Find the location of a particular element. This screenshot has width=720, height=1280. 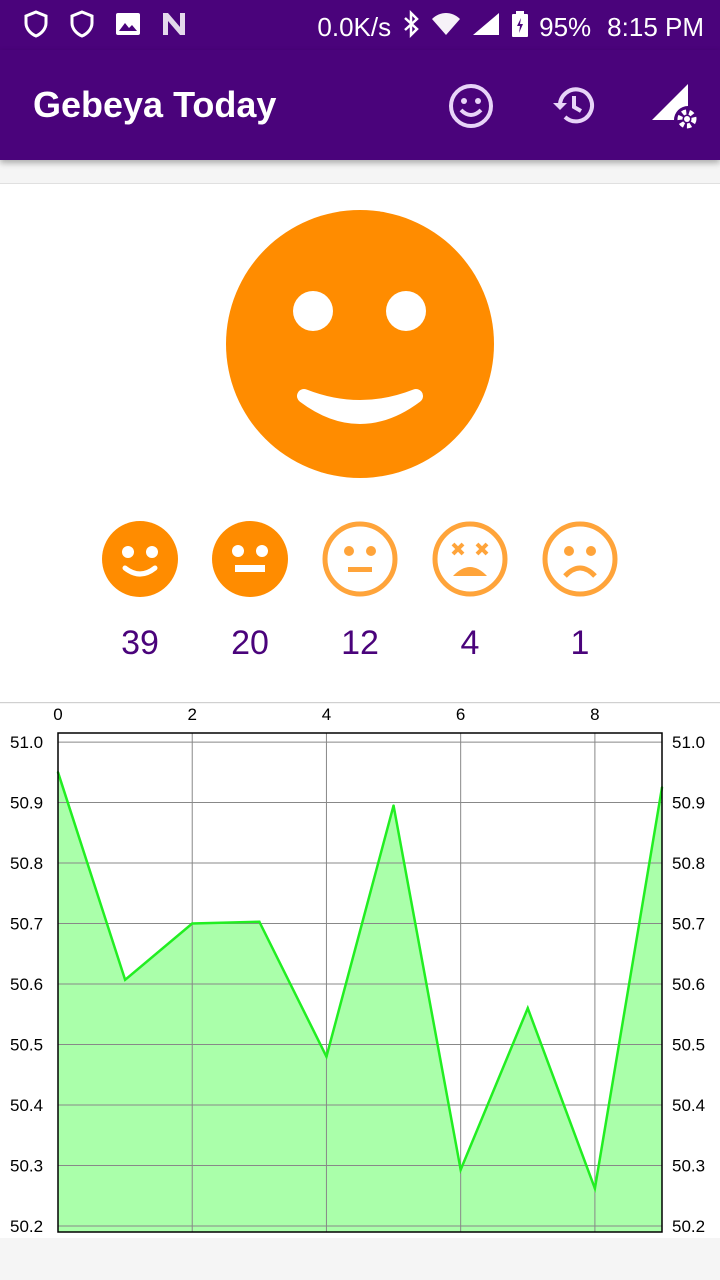

image-icon is located at coordinates (128, 24).